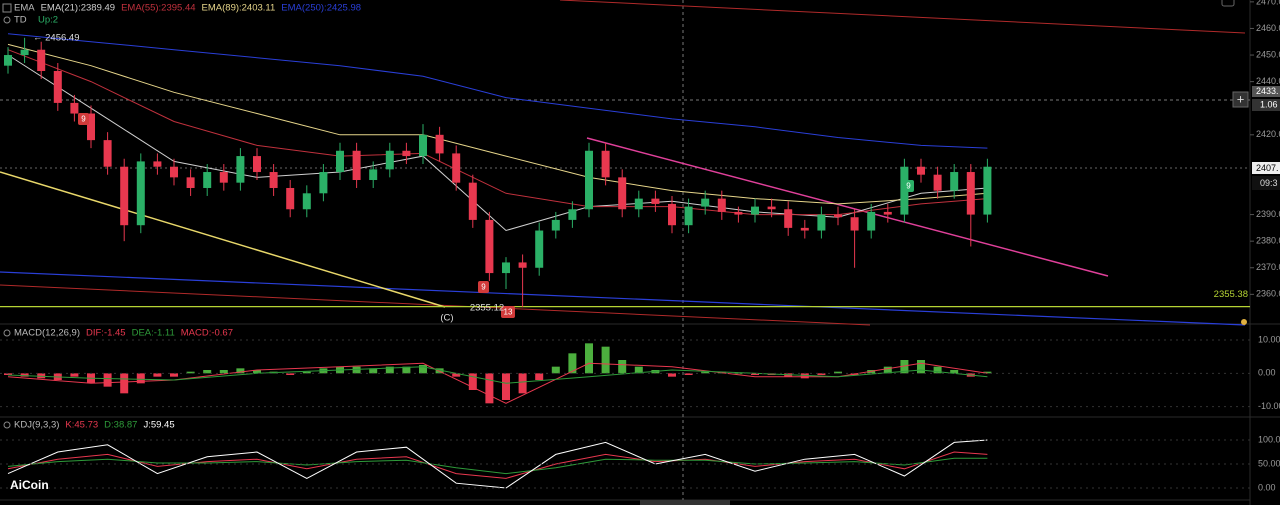 This screenshot has width=1280, height=505. What do you see at coordinates (56, 38) in the screenshot?
I see `high-label: ← 2456.49` at bounding box center [56, 38].